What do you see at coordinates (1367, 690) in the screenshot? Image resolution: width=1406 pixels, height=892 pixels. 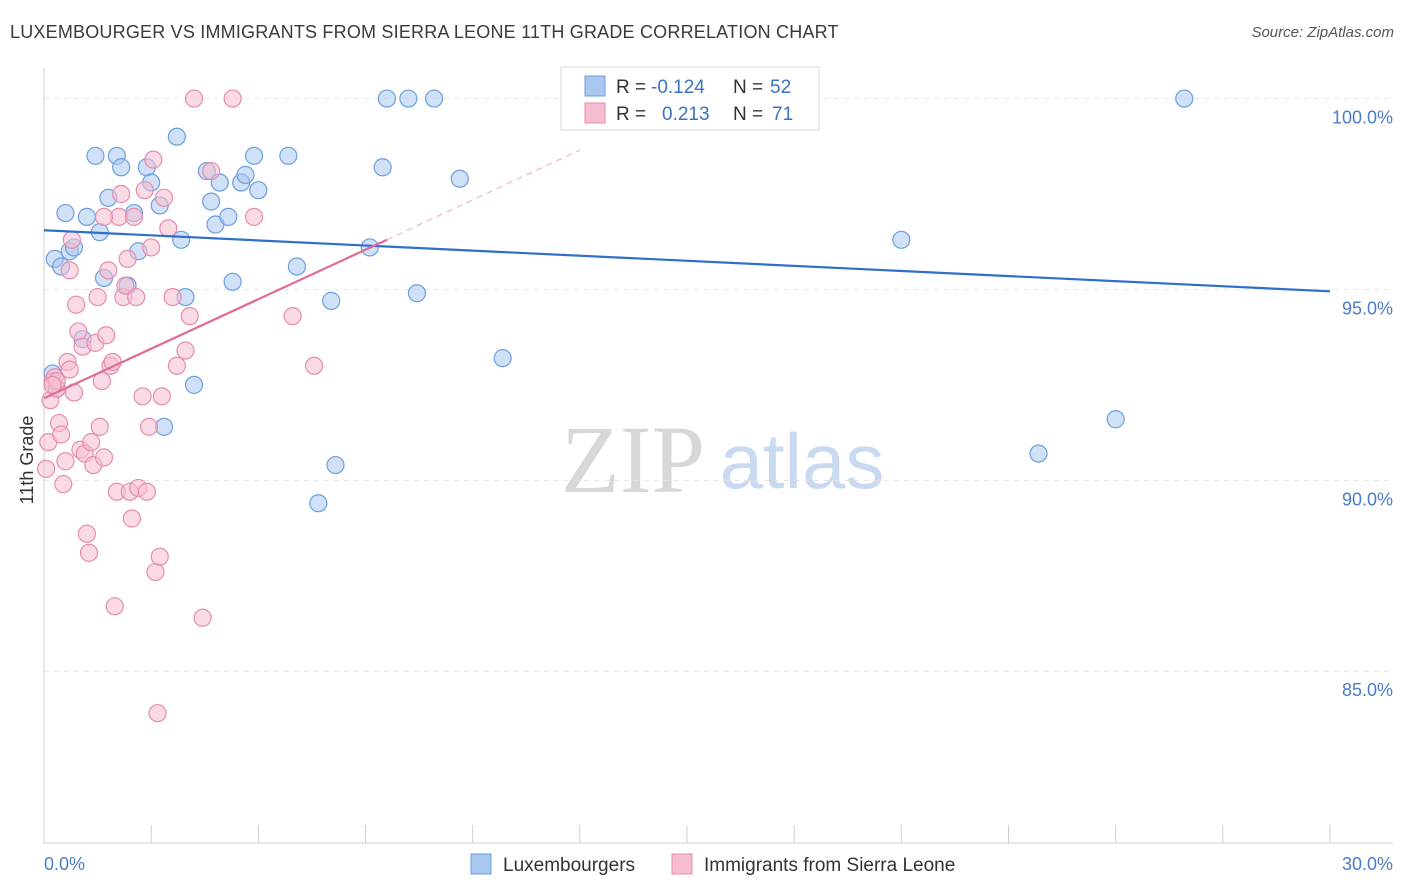 I see `y-tick-label: 85.0%` at bounding box center [1367, 690].